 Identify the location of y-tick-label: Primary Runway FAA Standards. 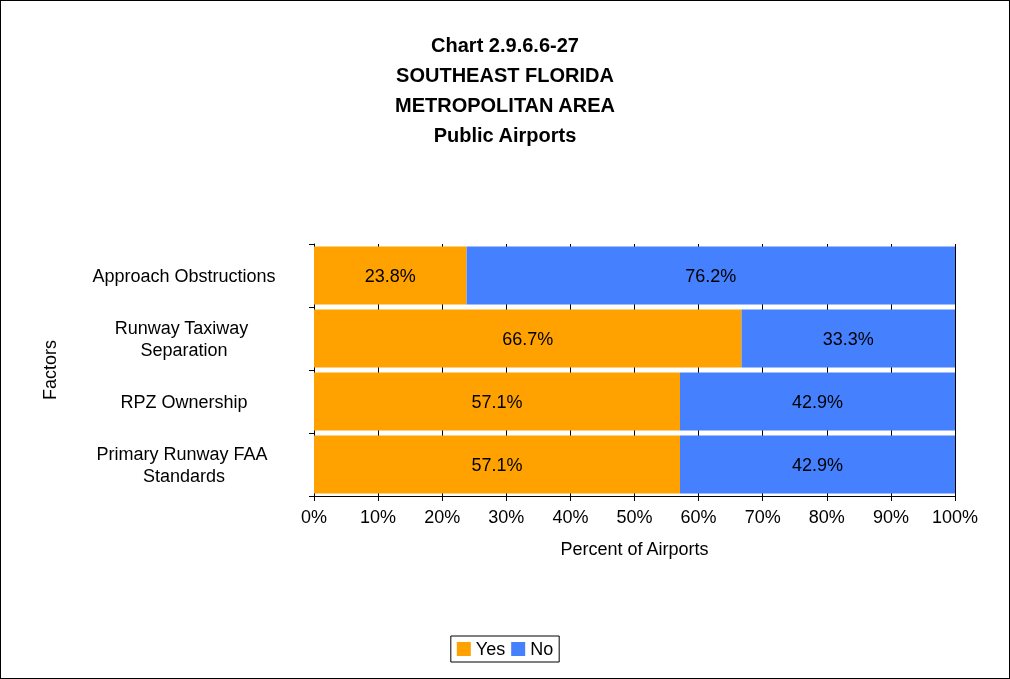
(184, 464).